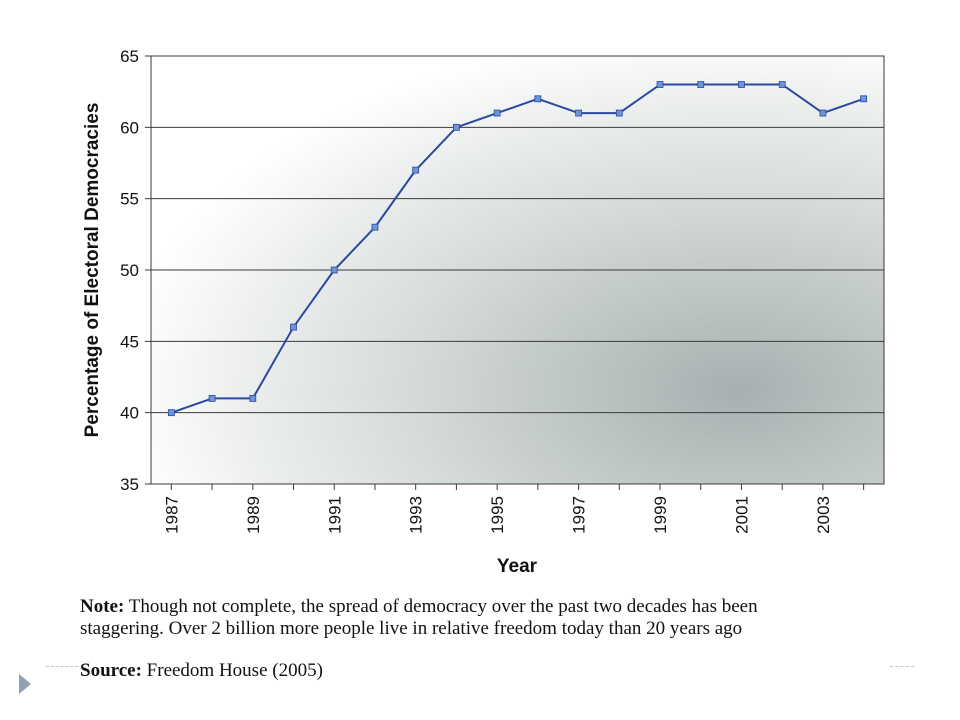  Describe the element at coordinates (111, 670) in the screenshot. I see `source-label: Source:` at that location.